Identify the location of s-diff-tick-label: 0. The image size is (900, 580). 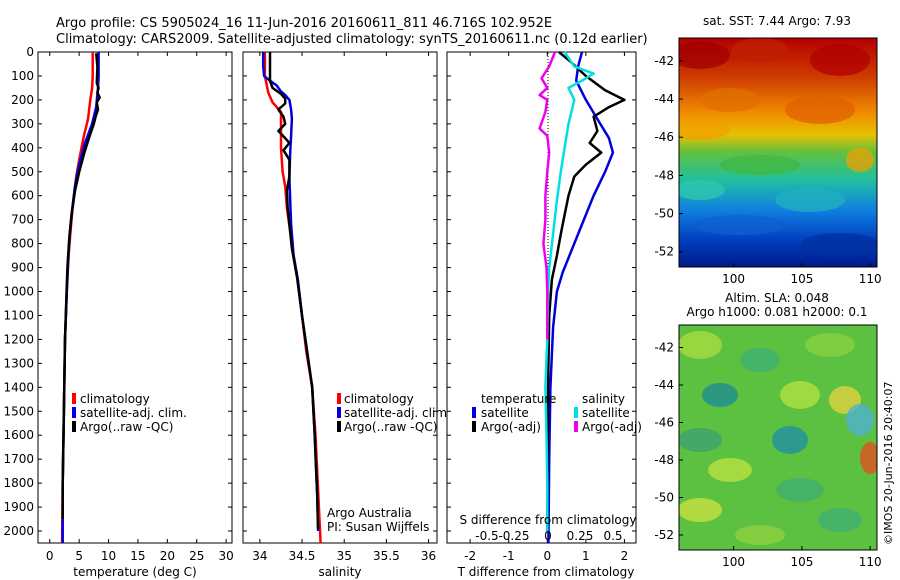
(548, 536).